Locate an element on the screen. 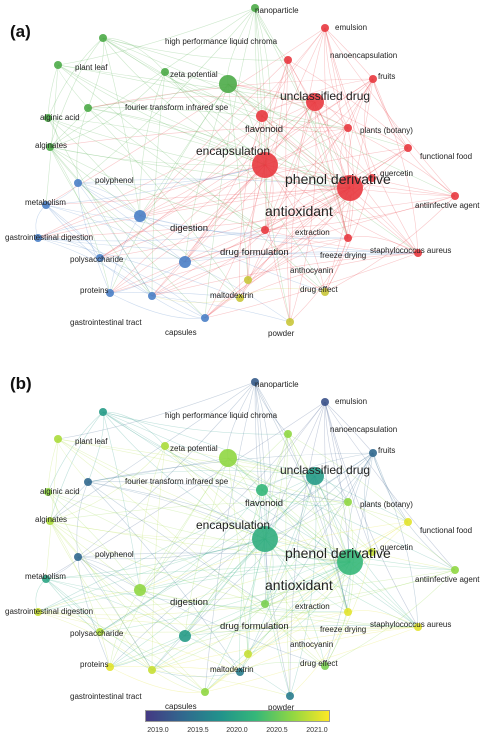 This screenshot has height=746, width=484. node-plants-botany is located at coordinates (348, 128).